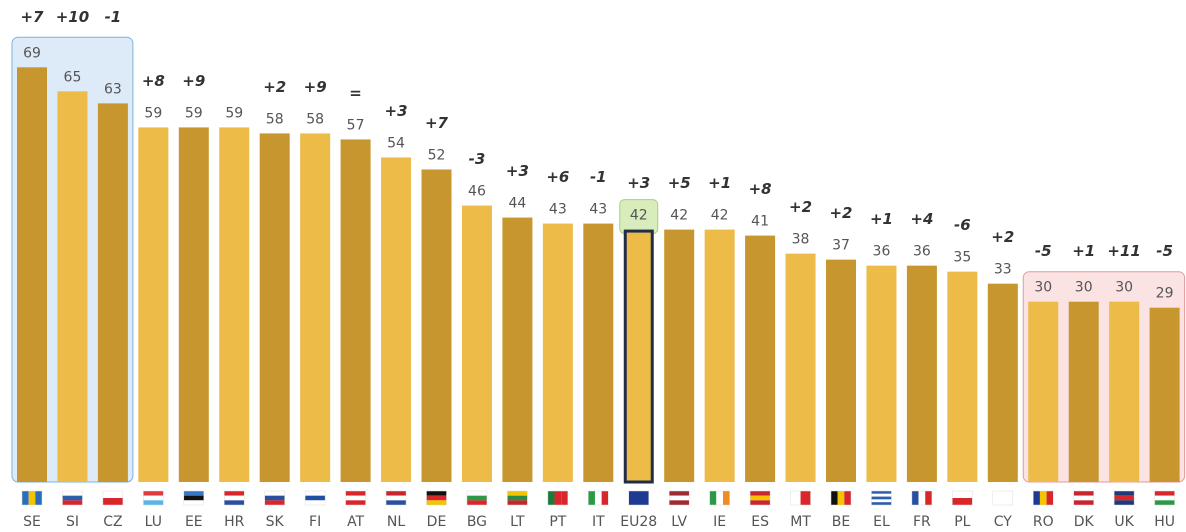  Describe the element at coordinates (153, 522) in the screenshot. I see `x-tick-label: LU` at that location.